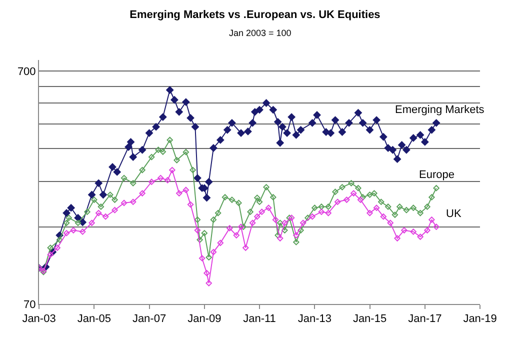 The height and width of the screenshot is (347, 510). What do you see at coordinates (255, 15) in the screenshot?
I see `chart-title: Emerging Markets vs .European vs. UK Equities` at bounding box center [255, 15].